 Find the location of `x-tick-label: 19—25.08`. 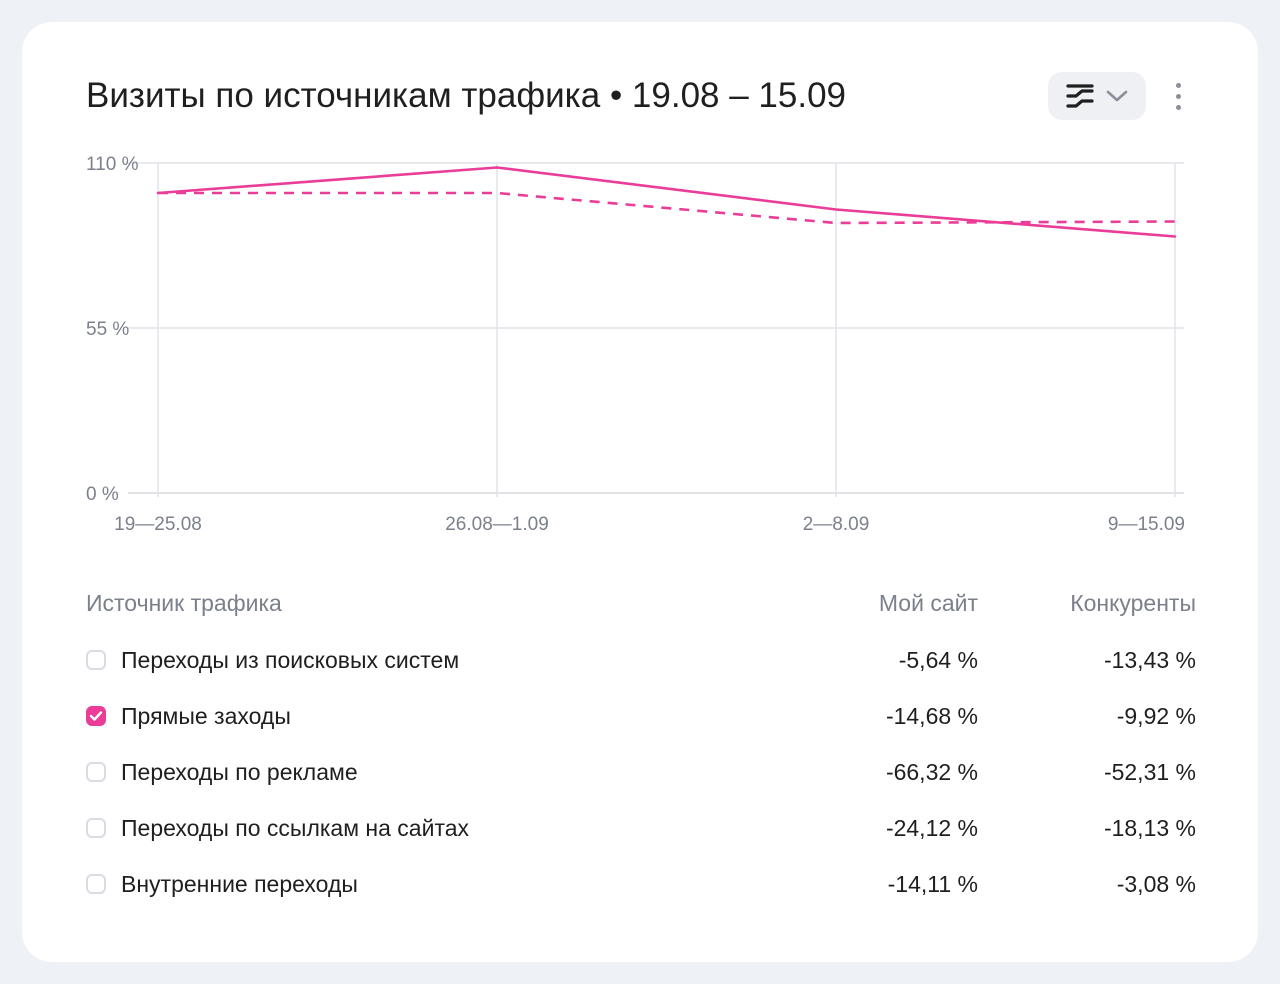

x-tick-label: 19—25.08 is located at coordinates (158, 524).